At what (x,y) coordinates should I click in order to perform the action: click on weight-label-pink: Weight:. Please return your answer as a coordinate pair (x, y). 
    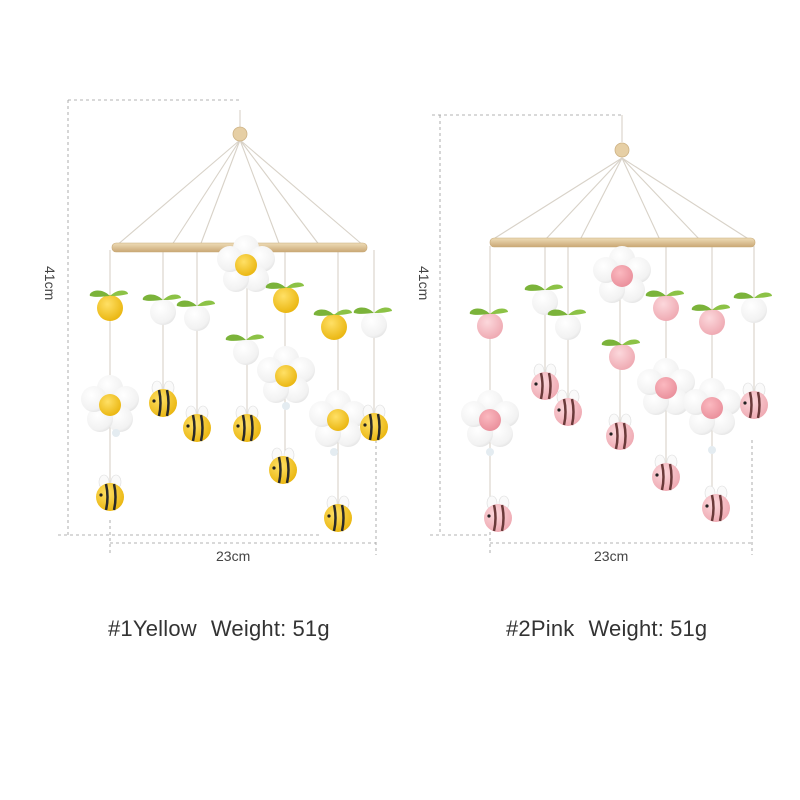
    Looking at the image, I should click on (626, 628).